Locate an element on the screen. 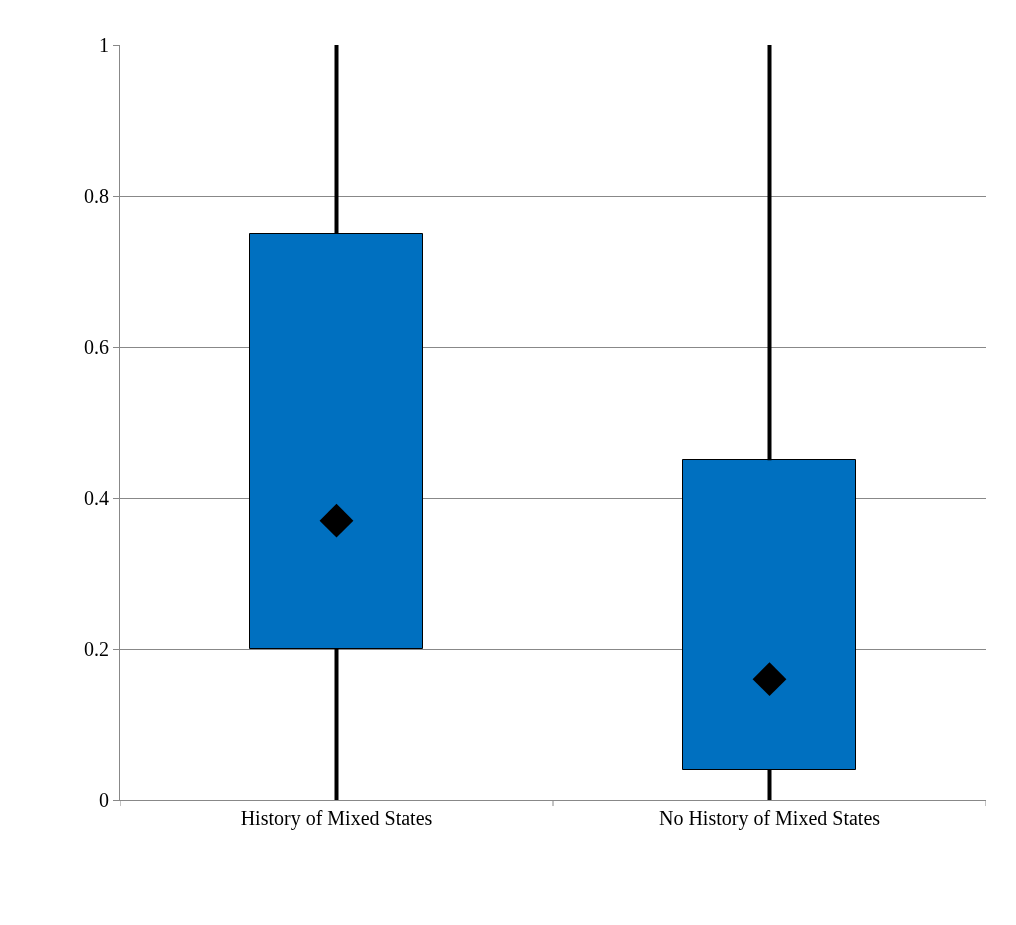  y-tick-label: 0 is located at coordinates (104, 800).